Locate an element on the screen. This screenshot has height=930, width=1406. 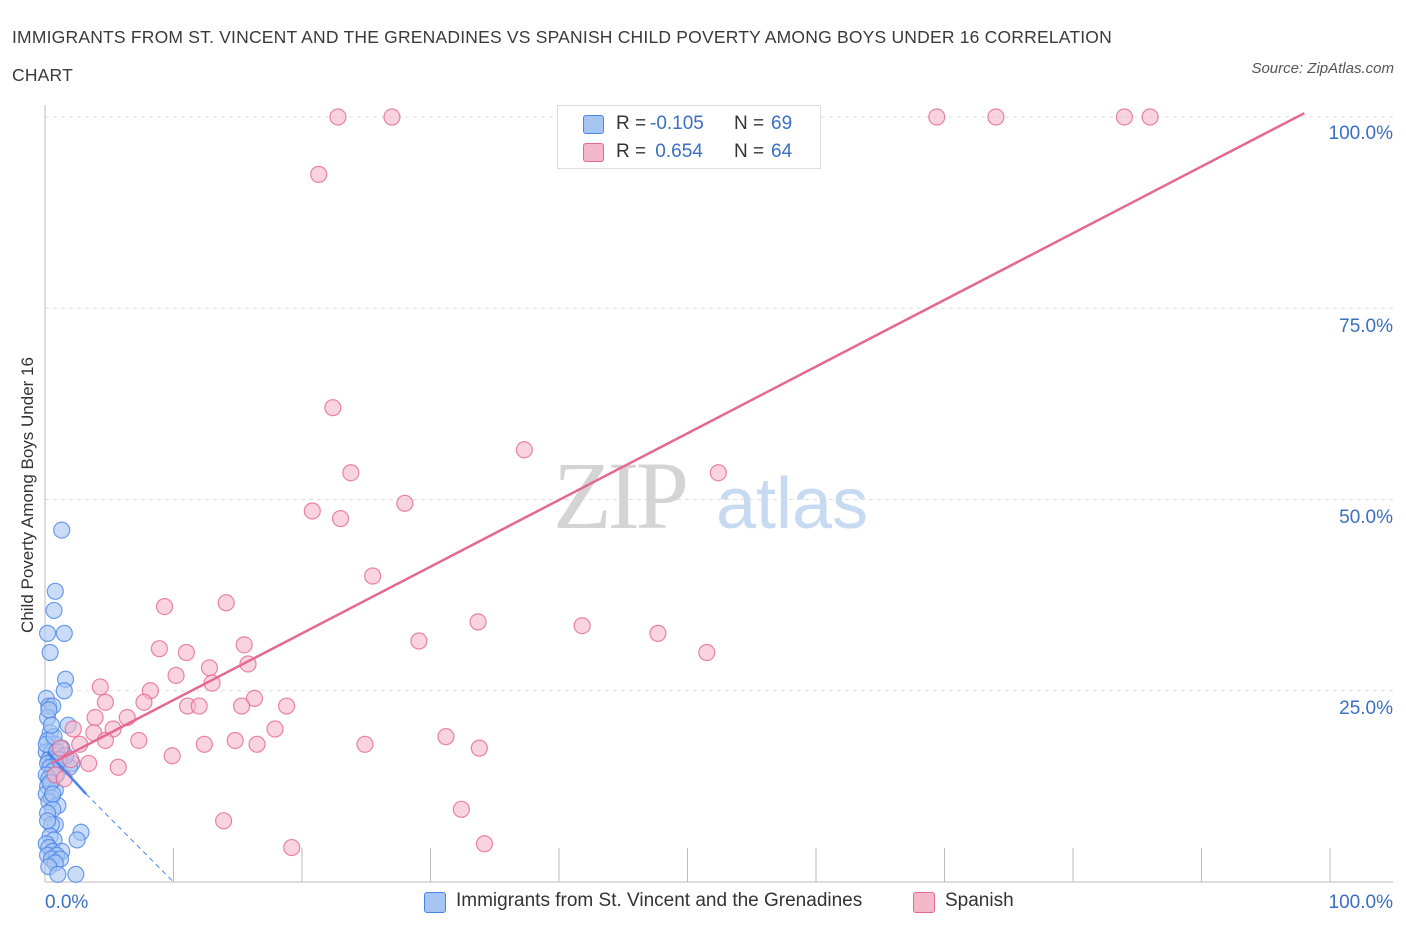
n-value: 69 is located at coordinates (782, 123).